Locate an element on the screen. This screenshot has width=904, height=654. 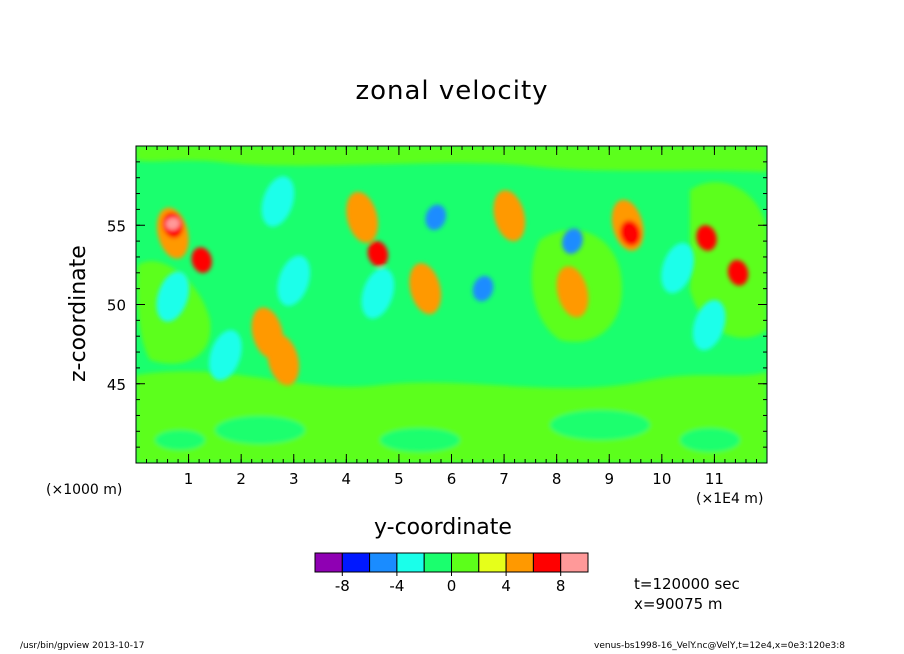
field-lower-positive-band is located at coordinates (451, 417).